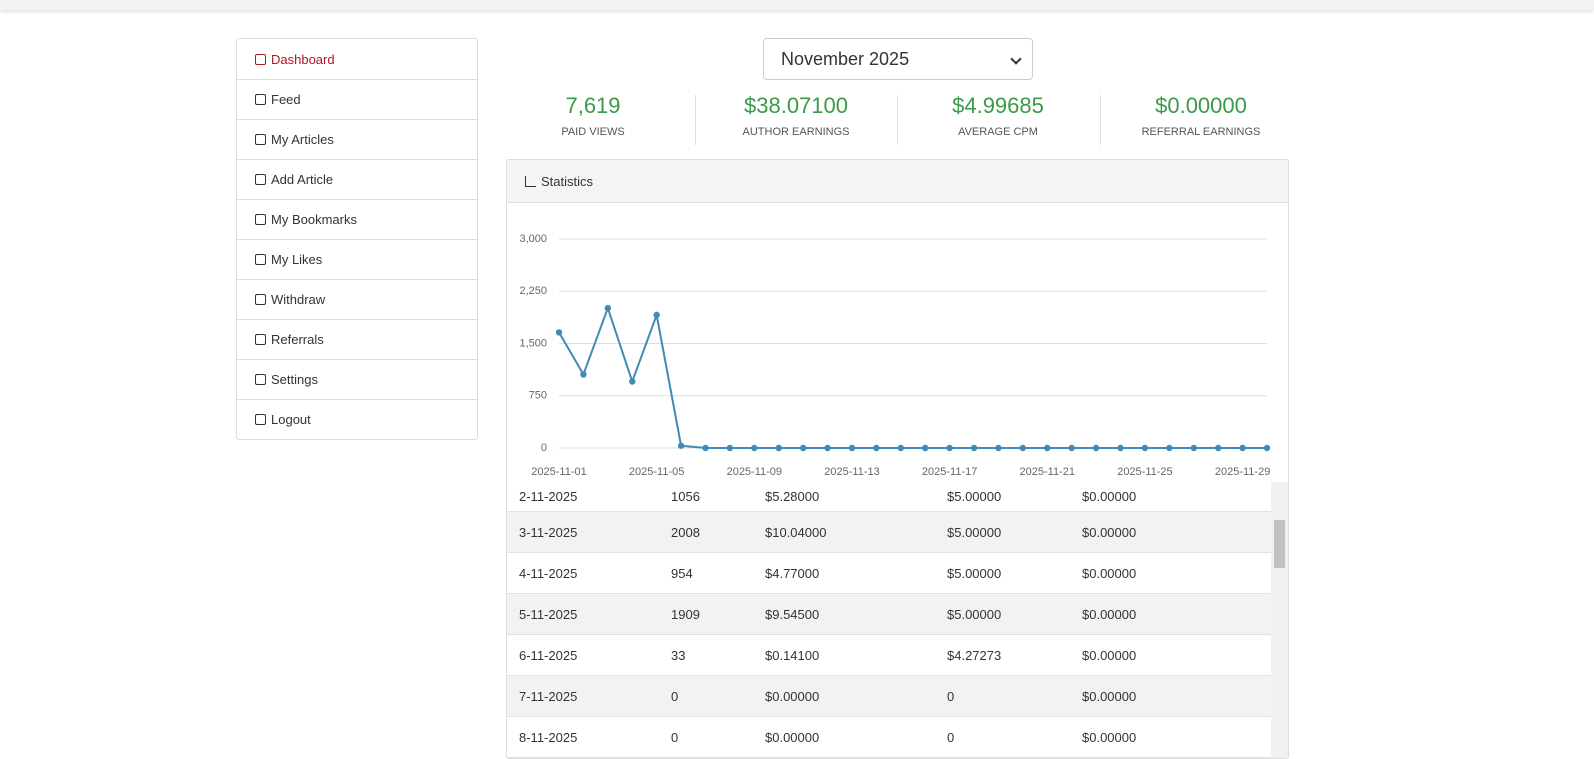 The height and width of the screenshot is (759, 1594). I want to click on y-tick-label: 2,250, so click(533, 291).